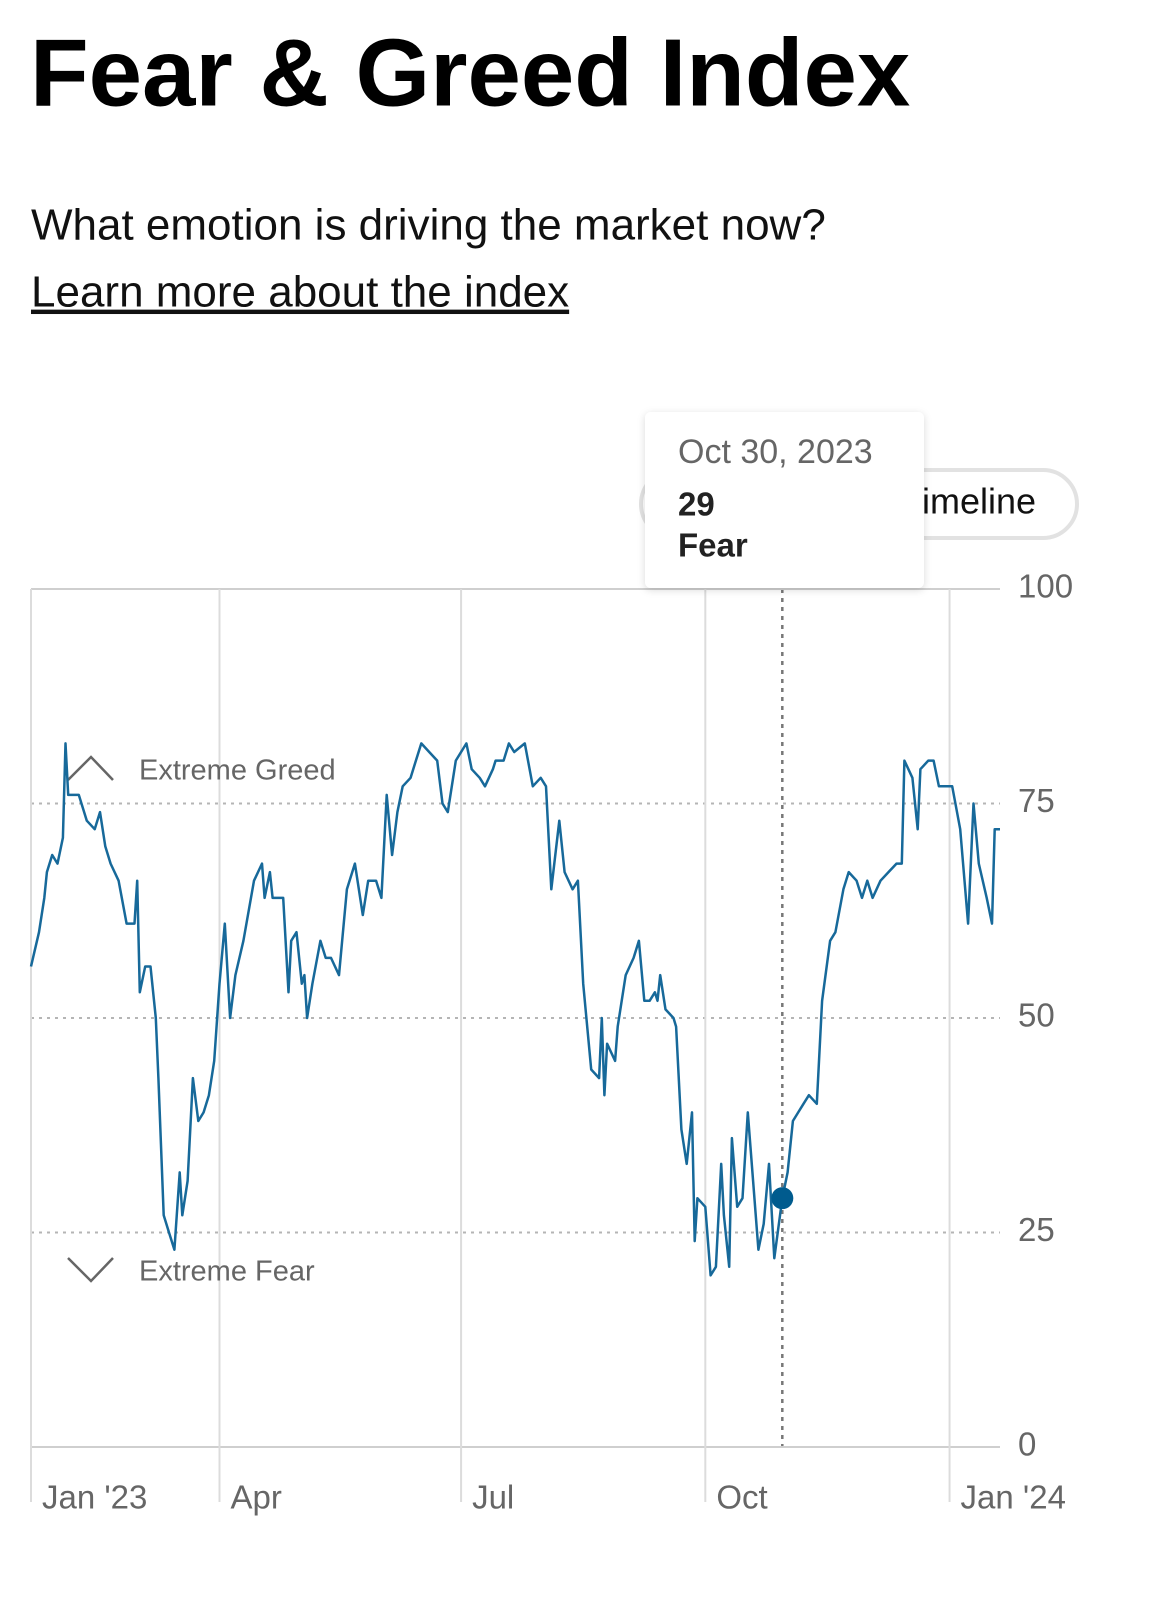 The height and width of the screenshot is (1606, 1170). What do you see at coordinates (255, 1497) in the screenshot?
I see `x-tick-label: Apr` at bounding box center [255, 1497].